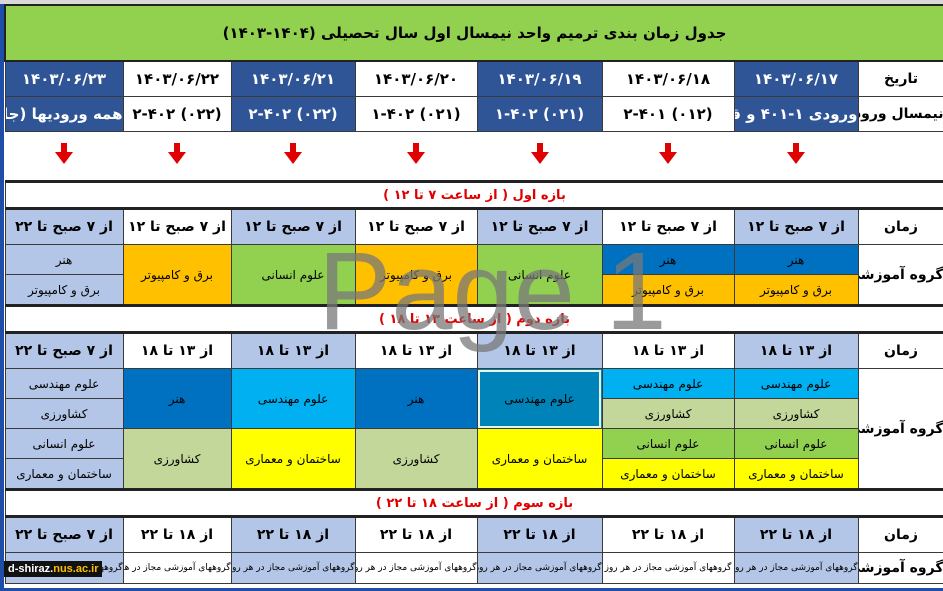  I want to click on date-label: تاریخ, so click(900, 78).